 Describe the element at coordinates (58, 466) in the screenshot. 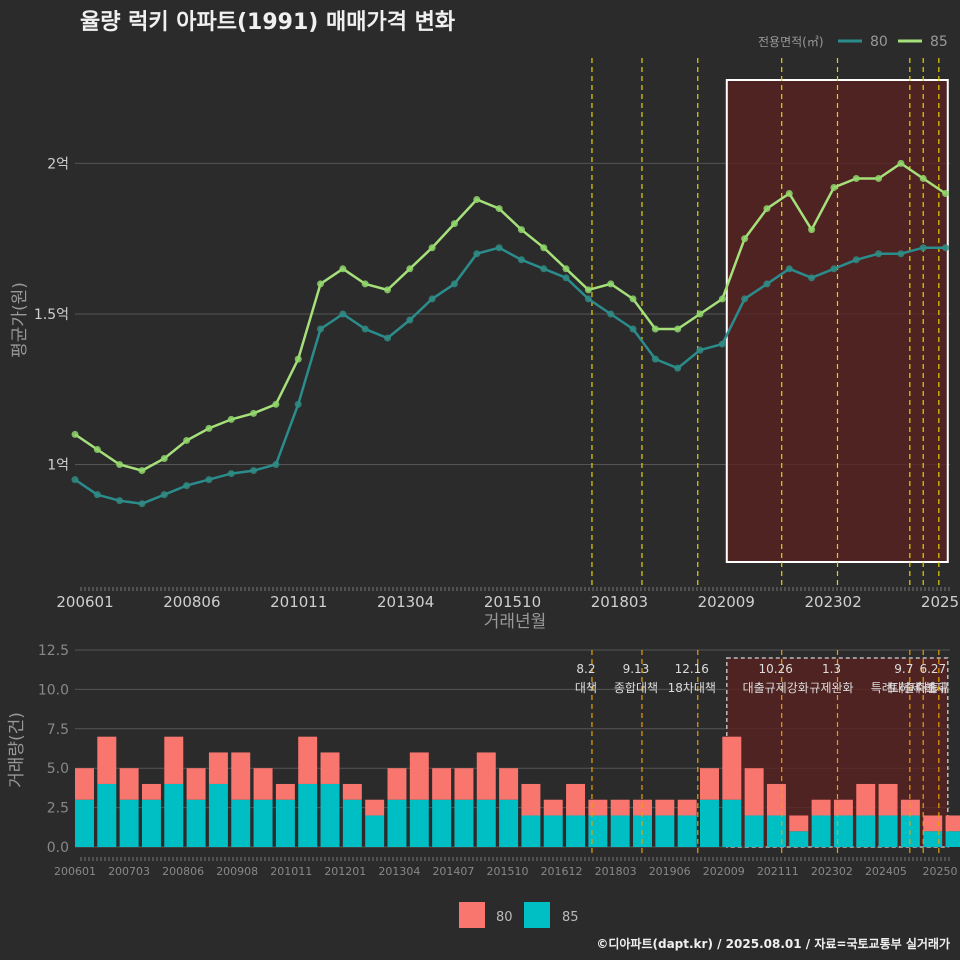

I see `y-tick-label-0: 1억` at that location.